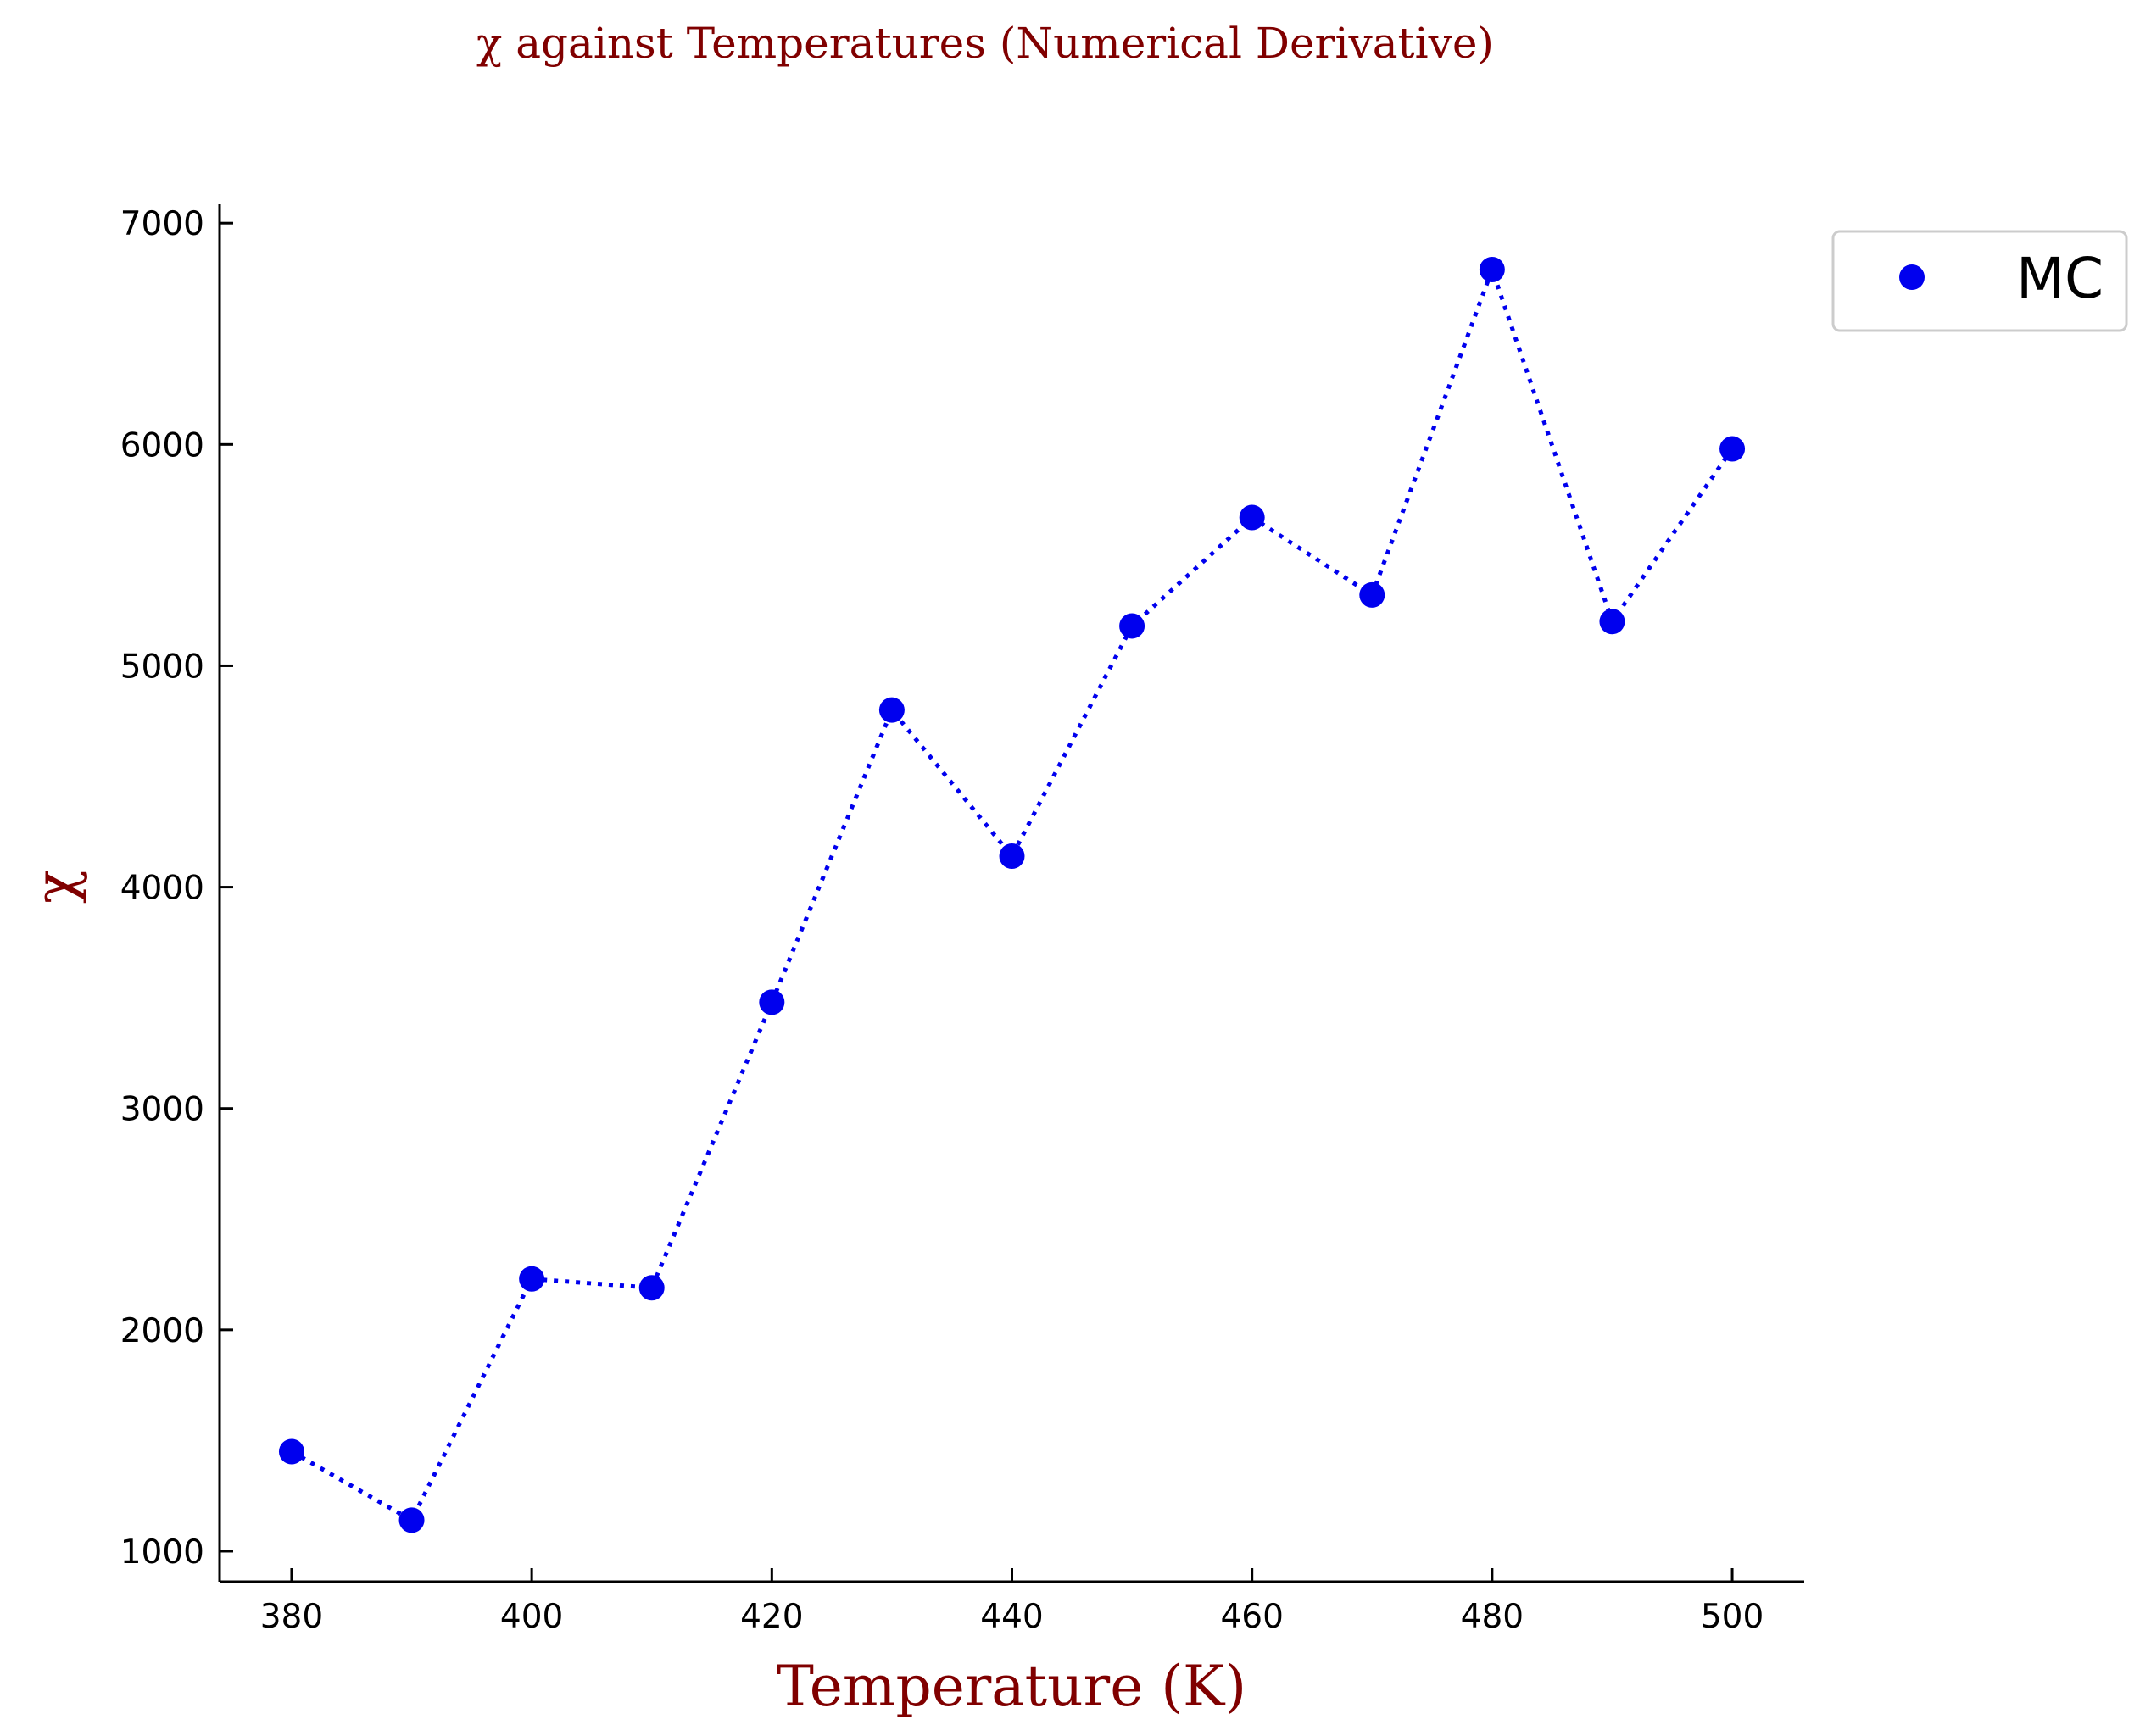 Image resolution: width=2140 pixels, height=1736 pixels. Describe the element at coordinates (291, 1617) in the screenshot. I see `x-tick-label: 380` at that location.